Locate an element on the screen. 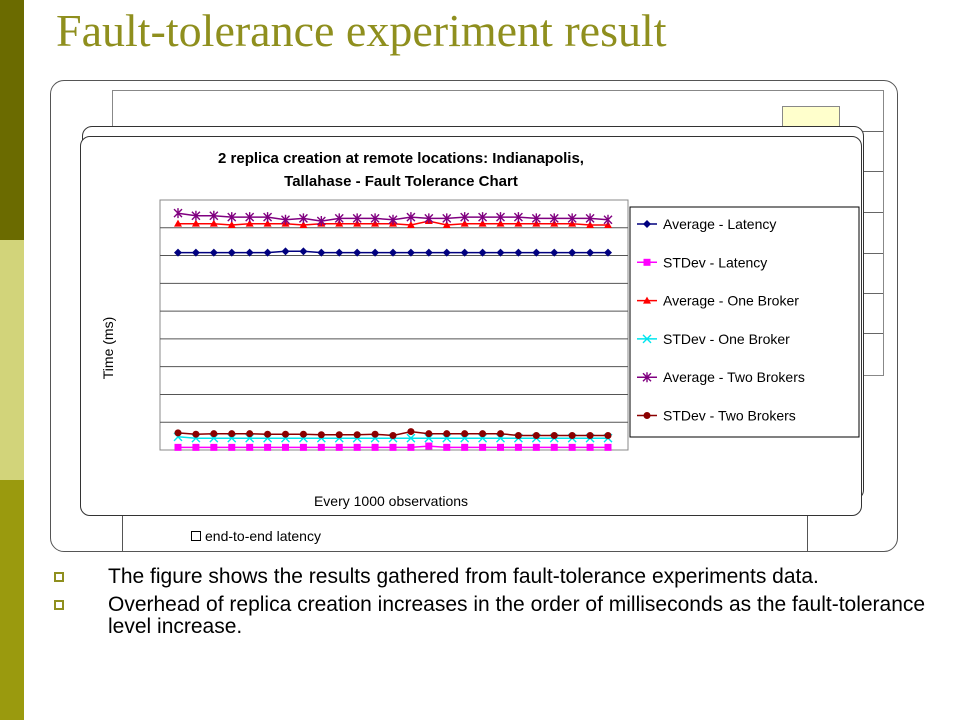  legend-item: Average - Latency is located at coordinates (706, 224).